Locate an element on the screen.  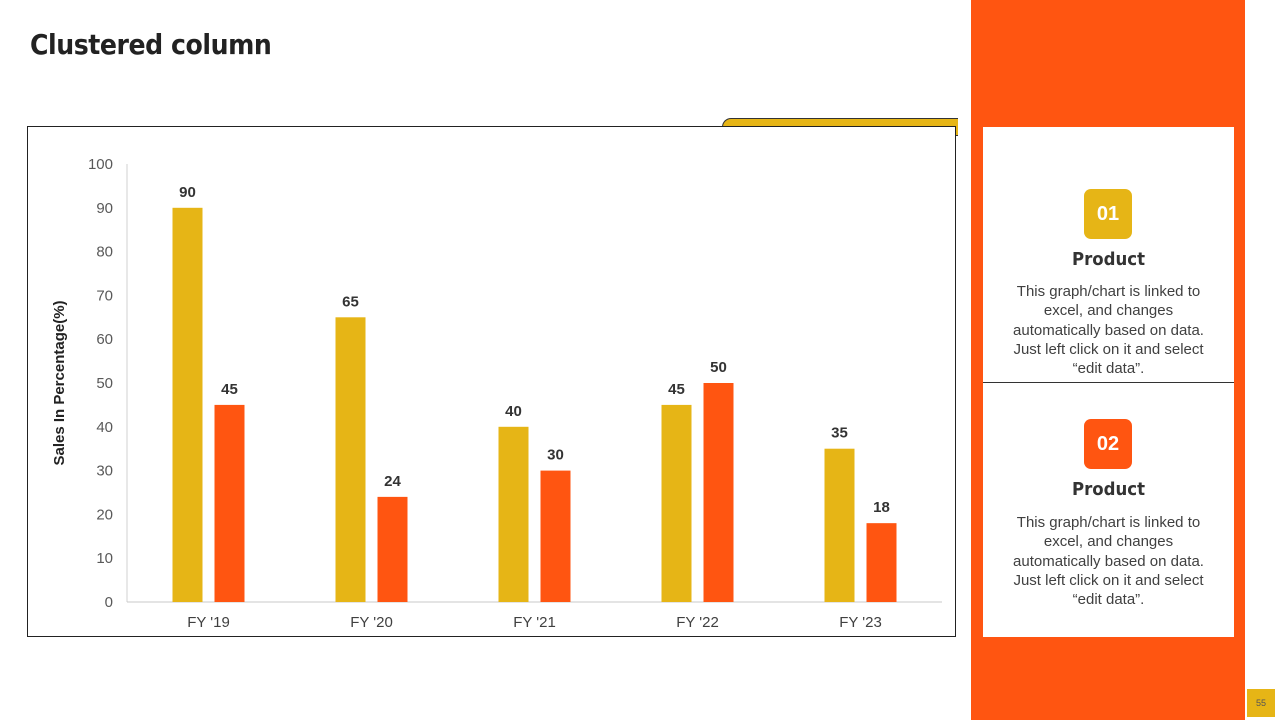
badge-01: 01 is located at coordinates (1108, 214).